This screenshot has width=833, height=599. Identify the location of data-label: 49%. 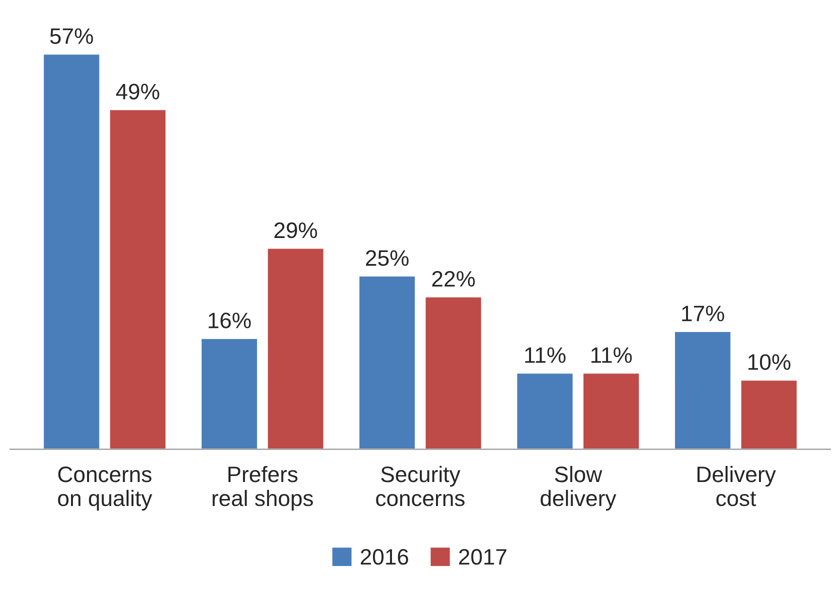
(138, 92).